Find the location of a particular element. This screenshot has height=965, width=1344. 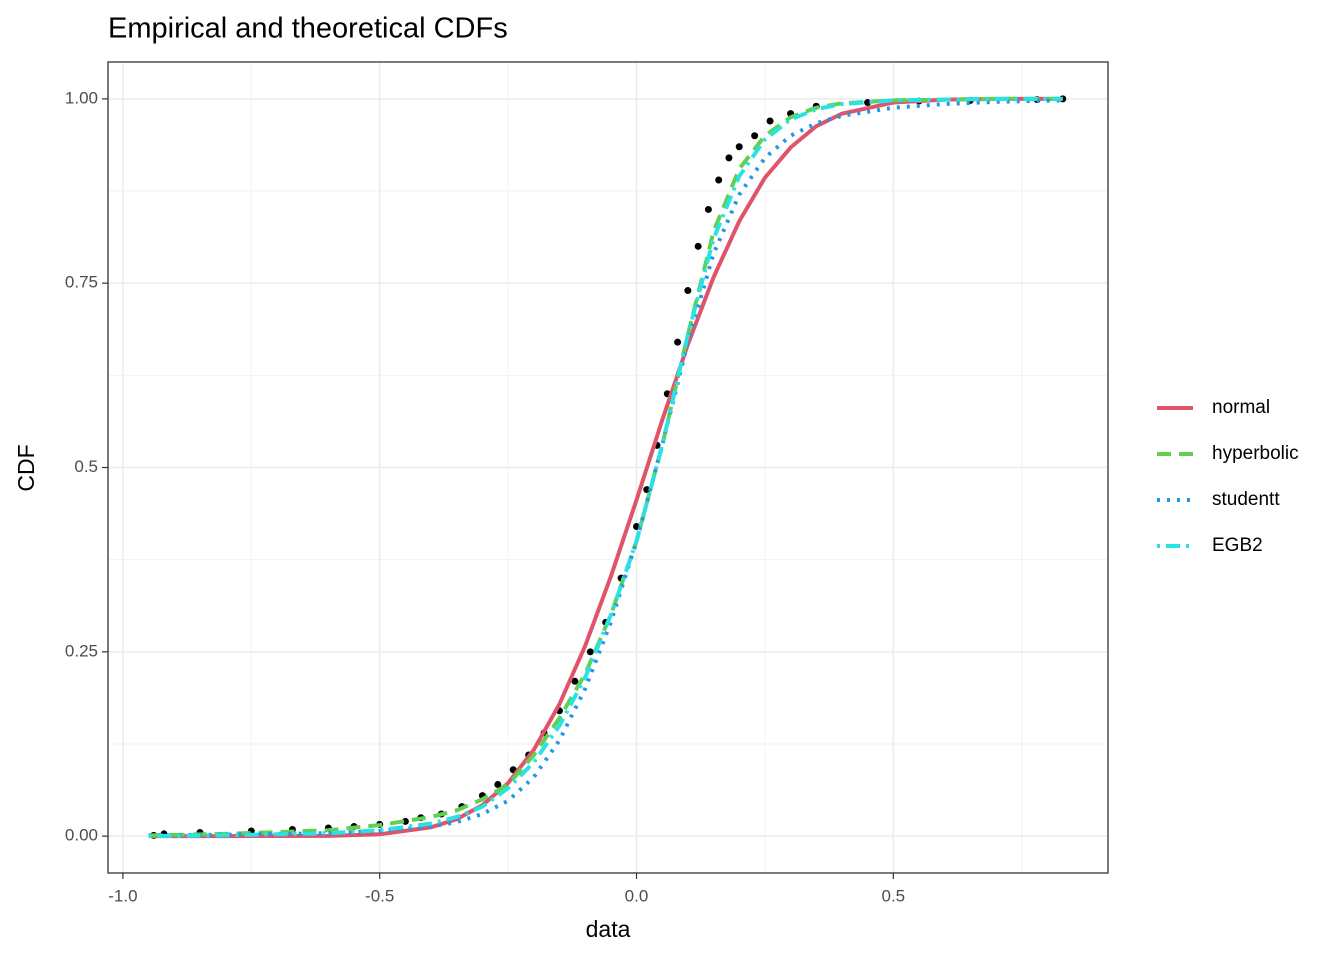

x-tick-label: -0.5 is located at coordinates (379, 895).